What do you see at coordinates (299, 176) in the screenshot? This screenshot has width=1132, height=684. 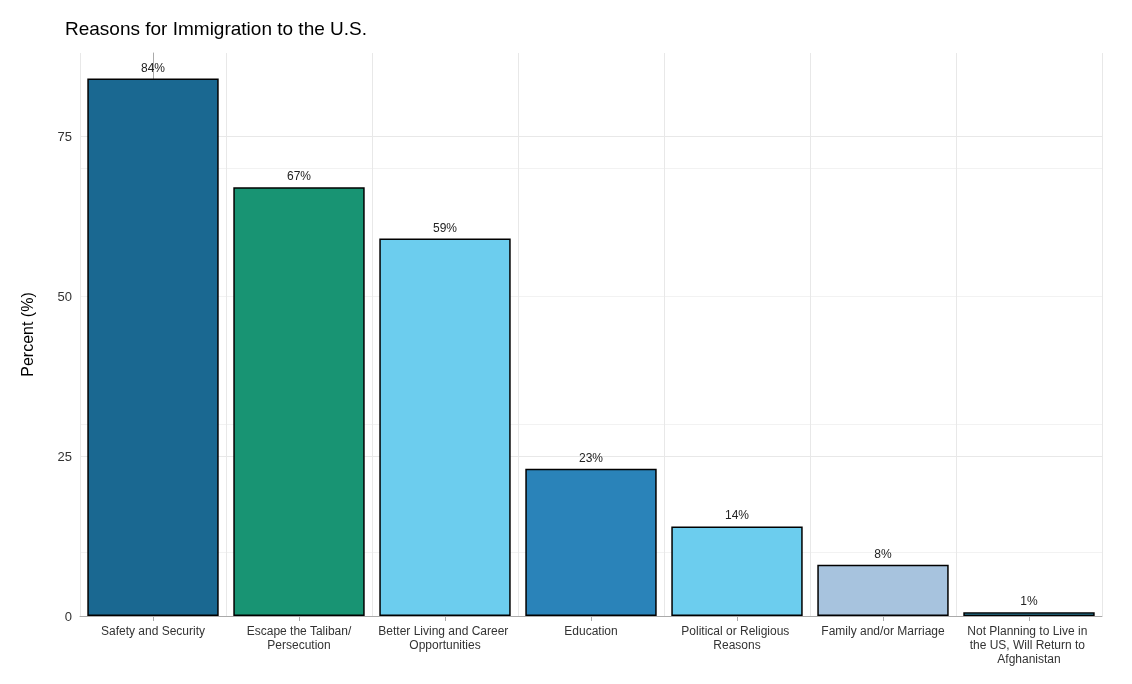 I see `data-label: 67%` at bounding box center [299, 176].